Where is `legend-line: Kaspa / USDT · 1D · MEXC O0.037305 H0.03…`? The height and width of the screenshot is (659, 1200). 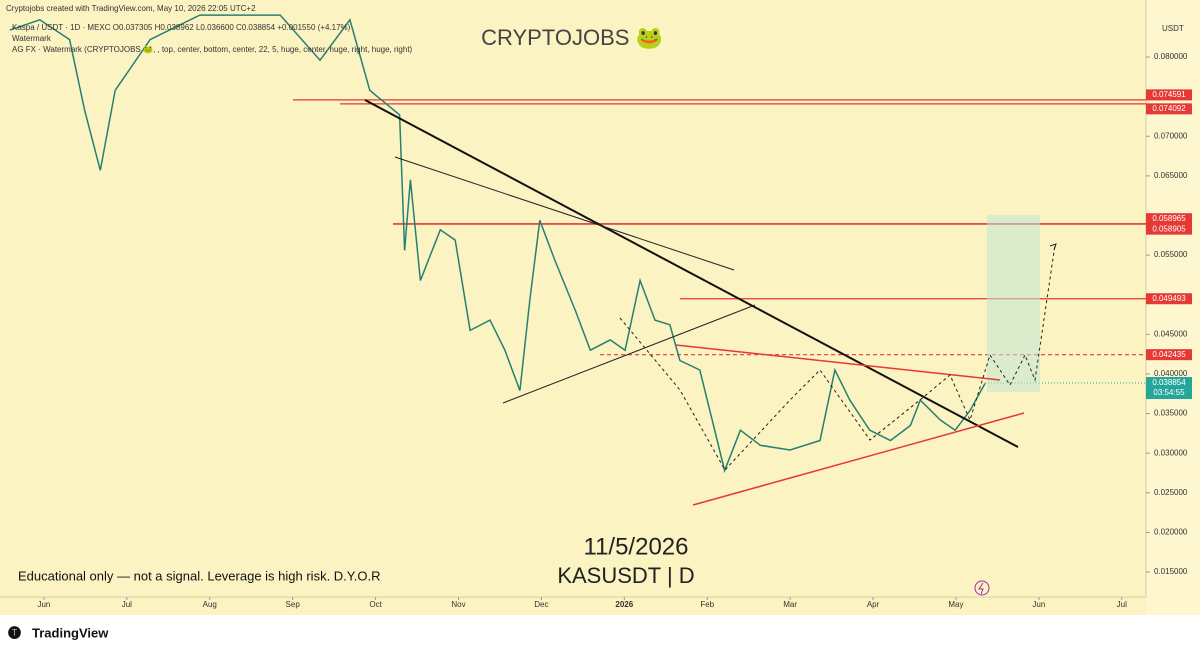 legend-line: Kaspa / USDT · 1D · MEXC O0.037305 H0.03… is located at coordinates (181, 27).